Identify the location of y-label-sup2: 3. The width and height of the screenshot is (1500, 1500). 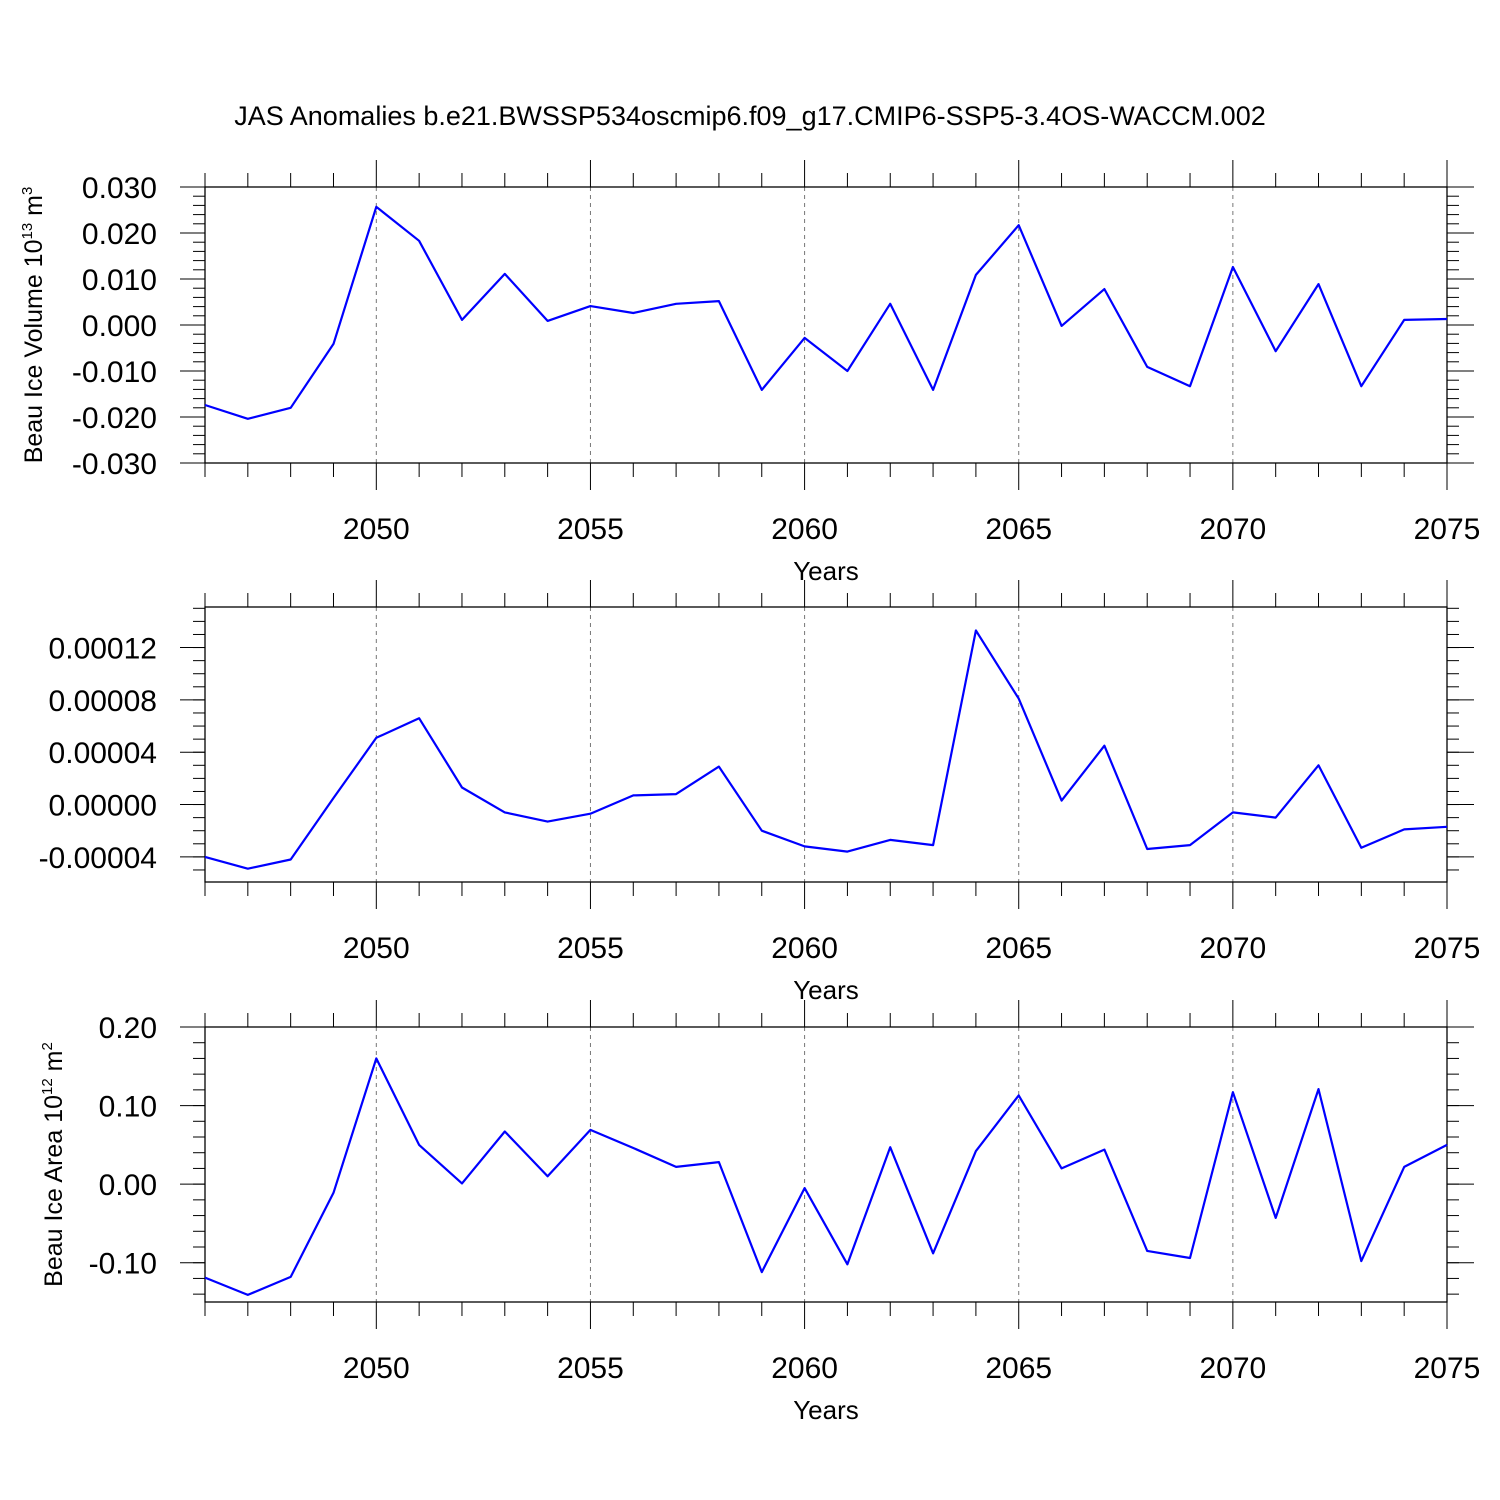
(27, 191).